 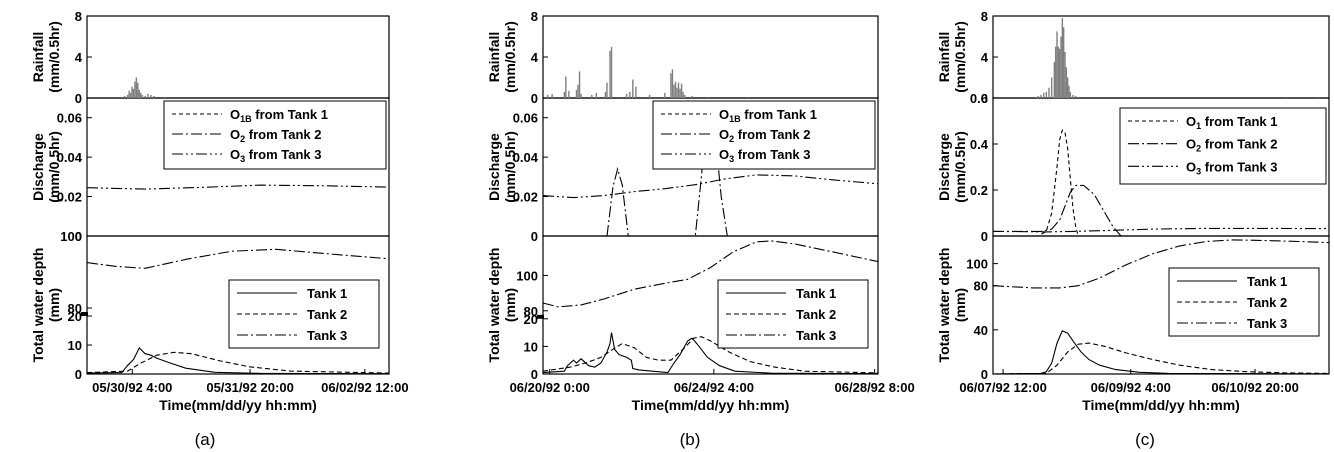 I want to click on panel-caption: (c), so click(x=1145, y=439).